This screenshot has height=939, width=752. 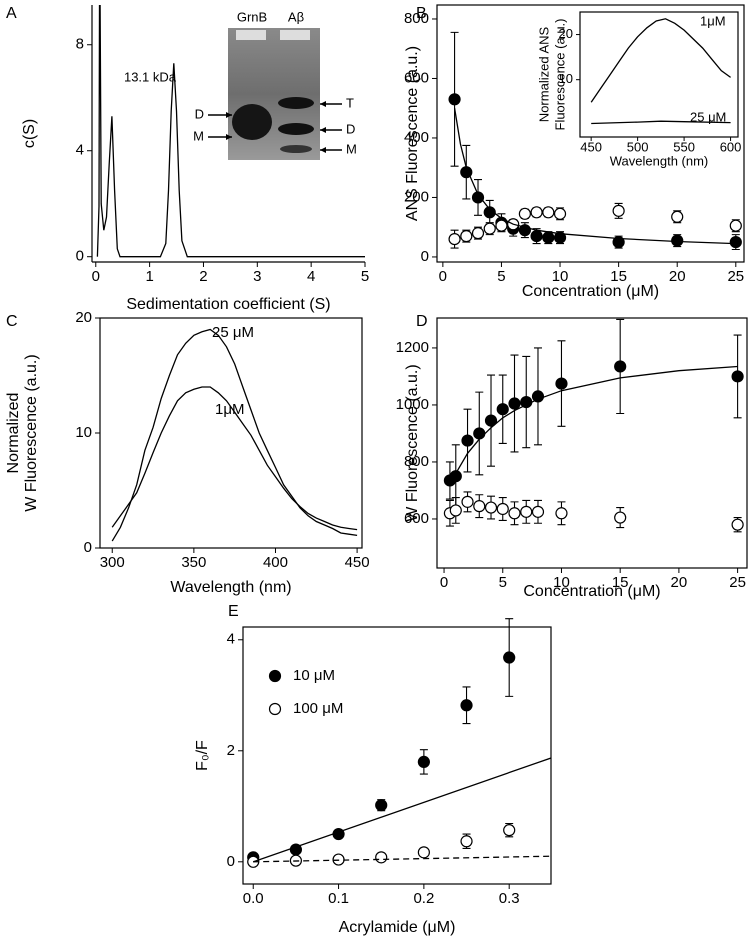 What do you see at coordinates (150, 76) in the screenshot?
I see `annotation: 13.1 kDa` at bounding box center [150, 76].